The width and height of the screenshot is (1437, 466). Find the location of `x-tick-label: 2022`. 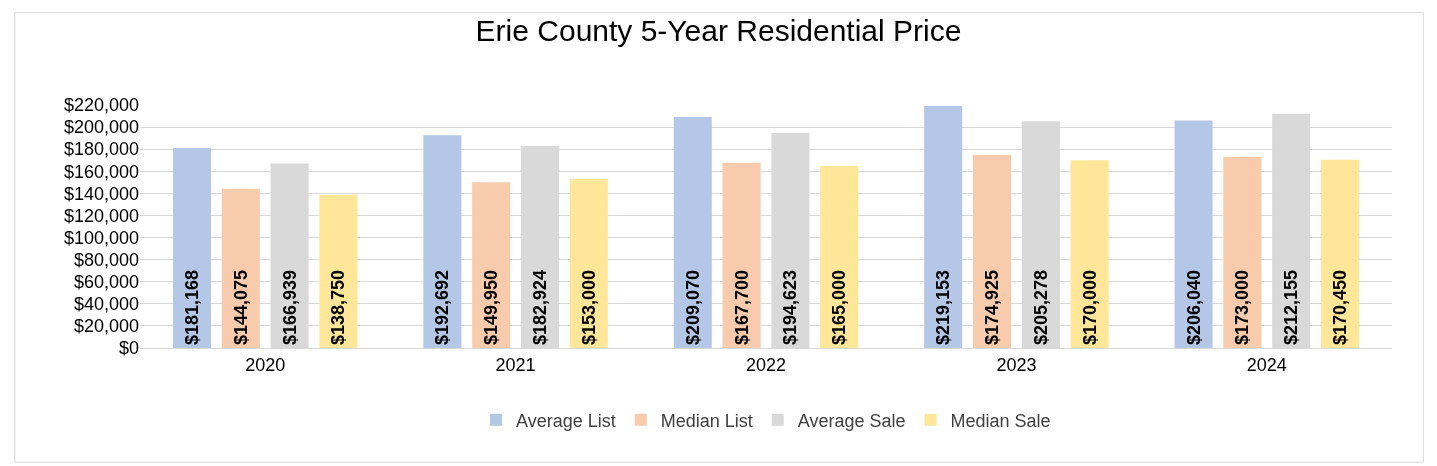

x-tick-label: 2022 is located at coordinates (766, 364).